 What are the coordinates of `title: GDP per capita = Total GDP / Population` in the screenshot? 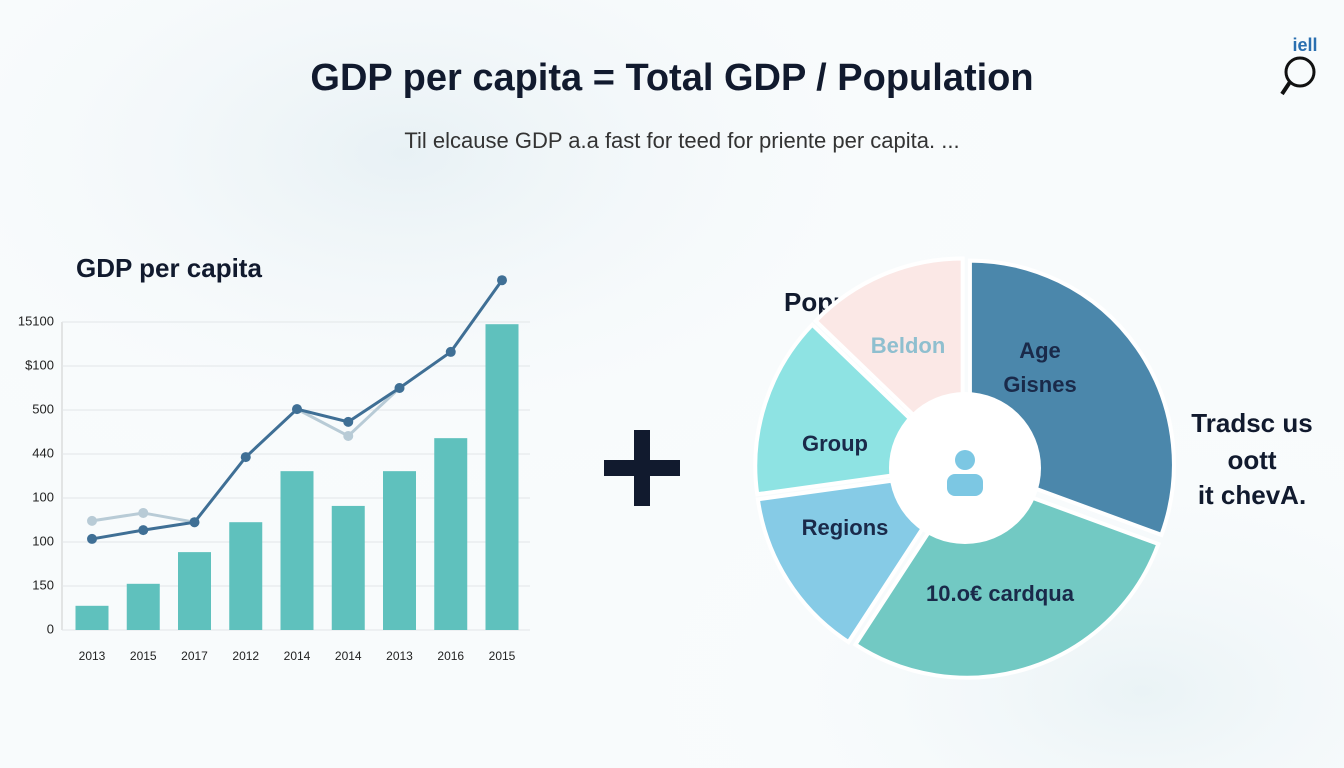 It's located at (671, 78).